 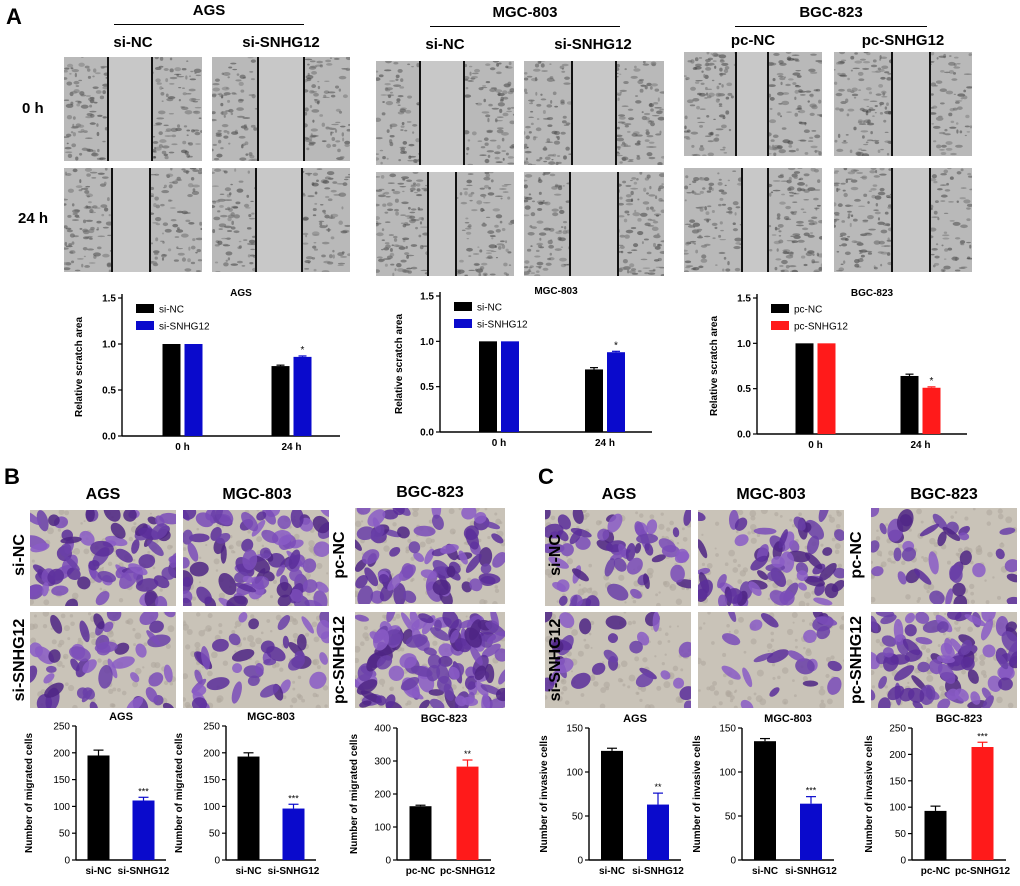 What do you see at coordinates (903, 40) in the screenshot?
I see `col-label-bgc-snhg12: pc-SNHG12` at bounding box center [903, 40].